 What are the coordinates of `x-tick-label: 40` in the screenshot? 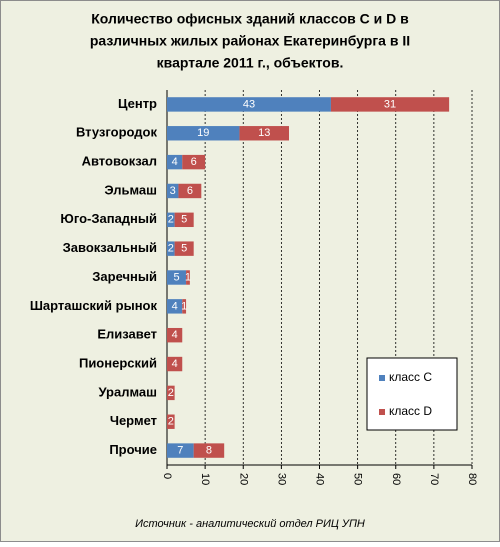 It's located at (320, 479).